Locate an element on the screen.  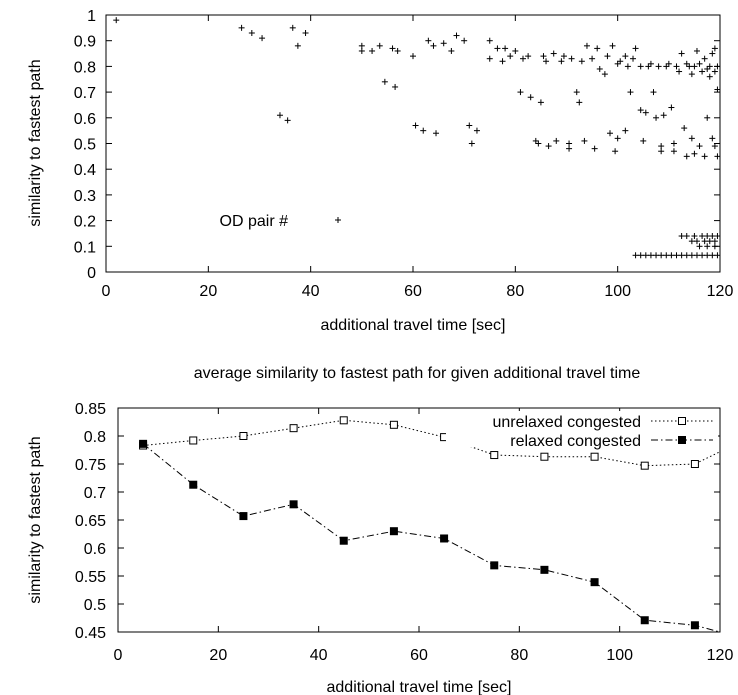
legend-box-background is located at coordinates (582, 429).